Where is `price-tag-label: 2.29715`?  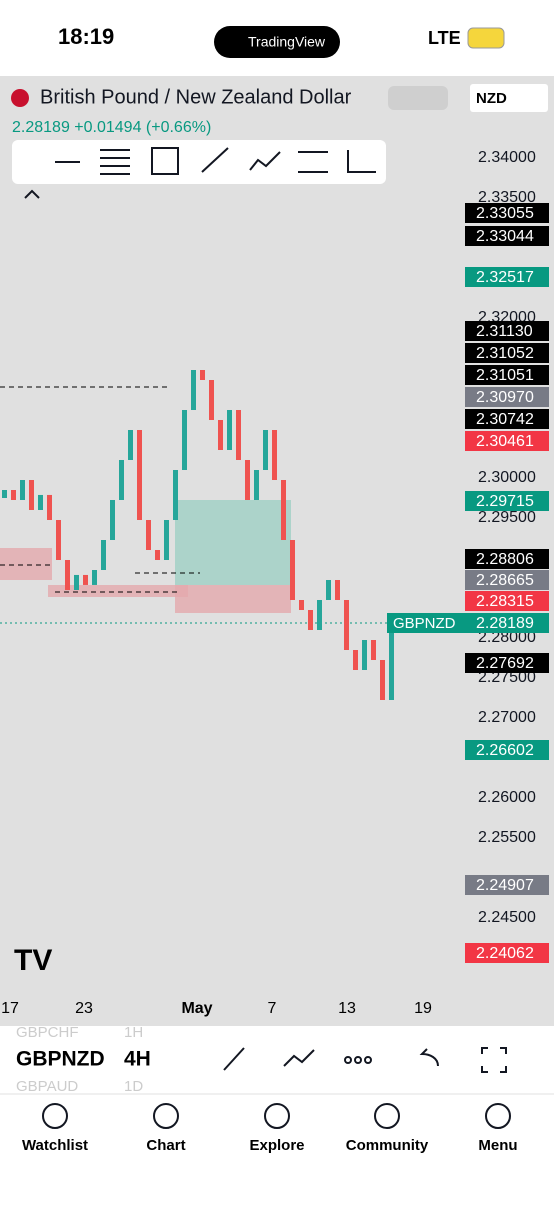
price-tag-label: 2.29715 is located at coordinates (505, 501).